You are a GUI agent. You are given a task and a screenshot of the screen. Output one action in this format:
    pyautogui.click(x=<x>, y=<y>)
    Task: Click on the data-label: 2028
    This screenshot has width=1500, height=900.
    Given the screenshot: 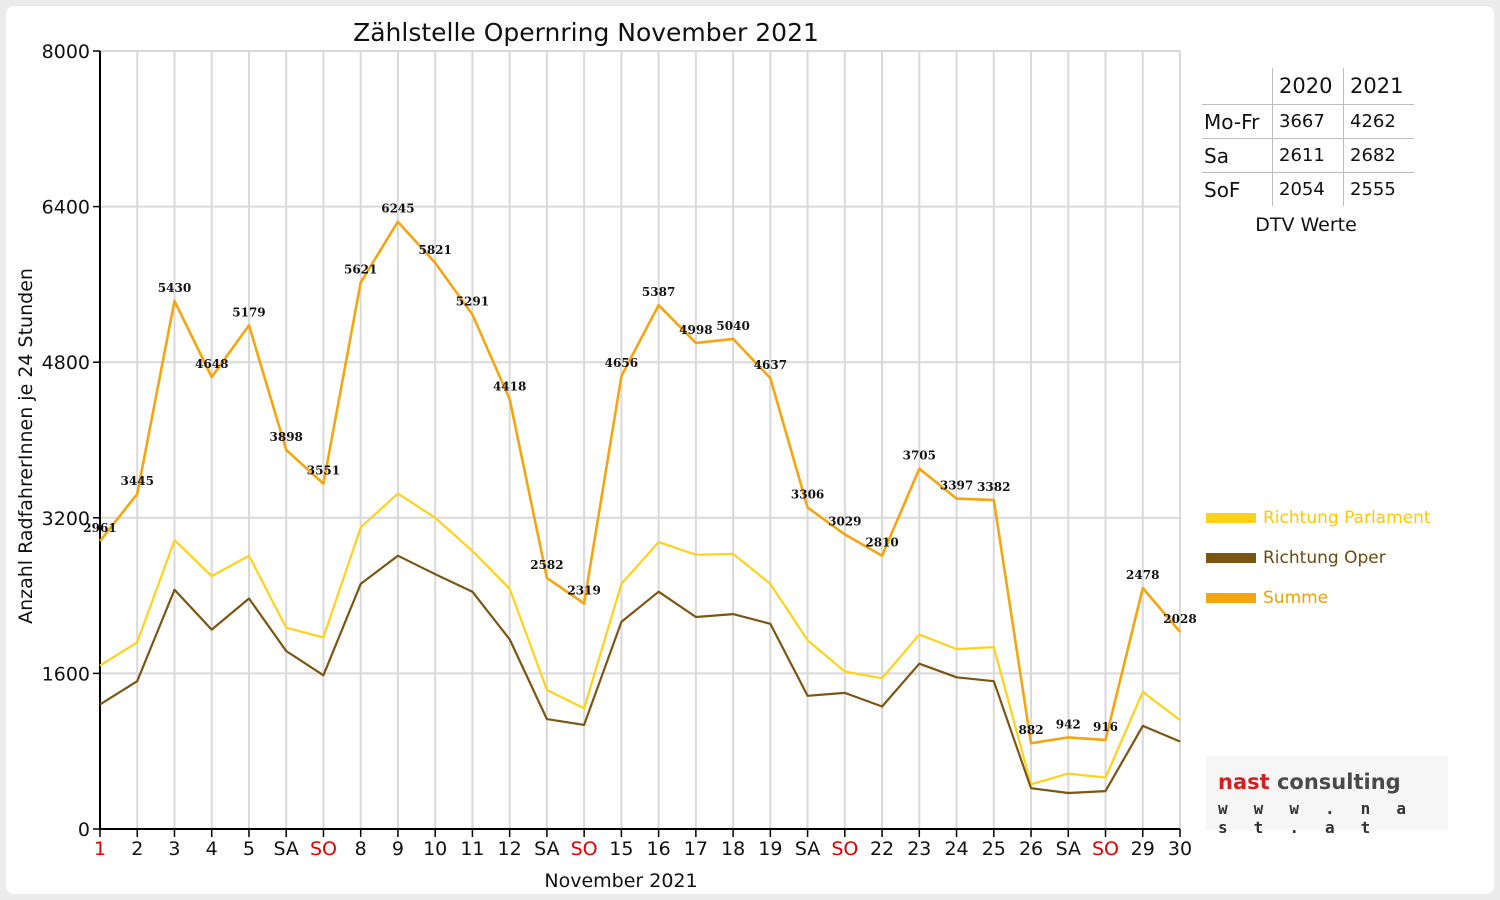 What is the action you would take?
    pyautogui.click(x=1179, y=619)
    